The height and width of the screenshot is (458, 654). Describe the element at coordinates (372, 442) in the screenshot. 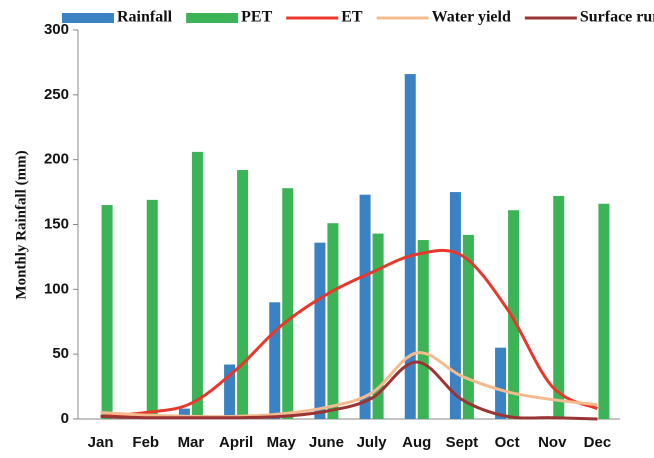

I see `x-tick-label: July` at that location.